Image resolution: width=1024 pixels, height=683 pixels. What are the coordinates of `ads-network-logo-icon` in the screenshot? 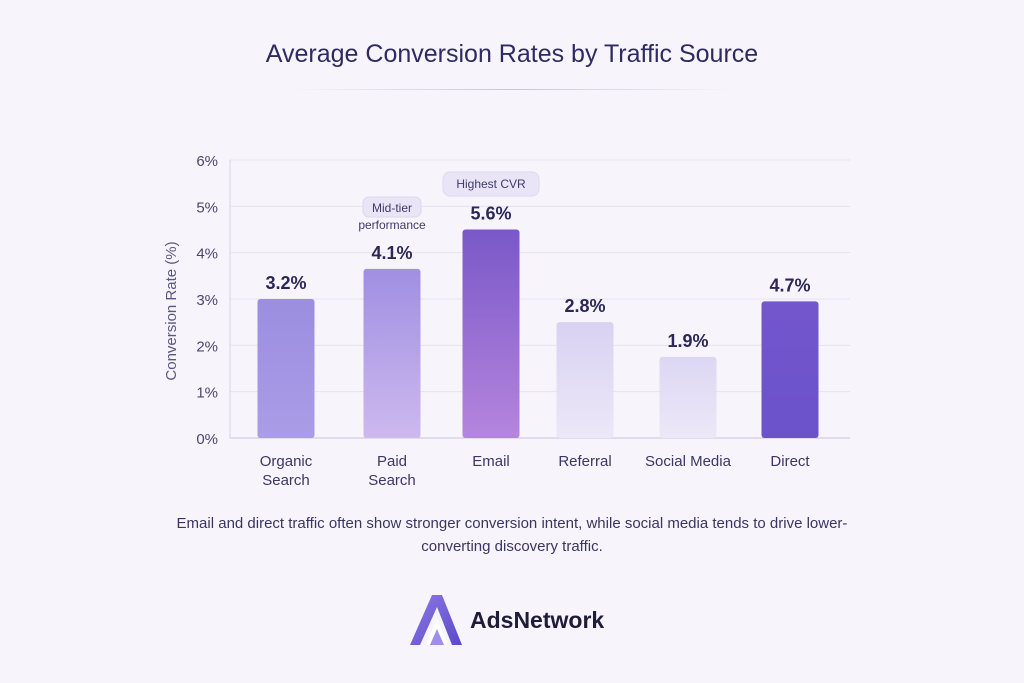 It's located at (436, 620).